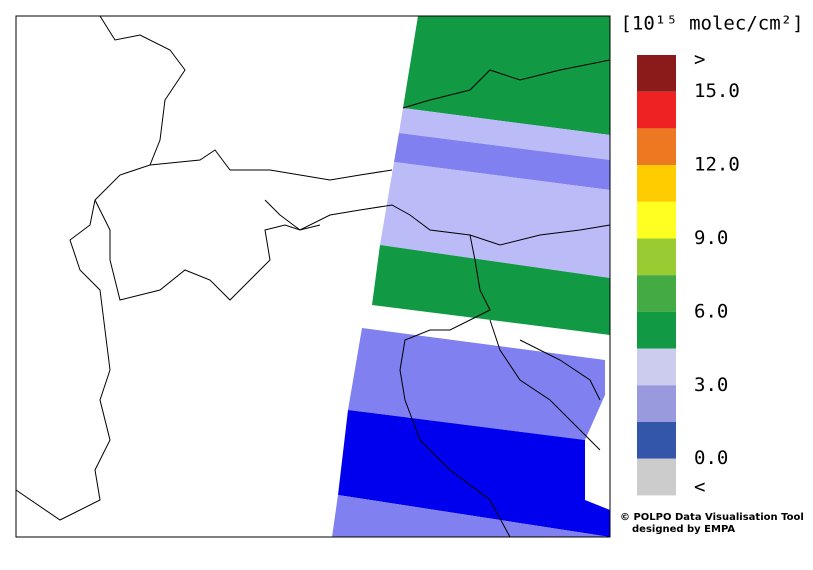 The width and height of the screenshot is (813, 570). I want to click on colorbar-label: 9.0, so click(711, 238).